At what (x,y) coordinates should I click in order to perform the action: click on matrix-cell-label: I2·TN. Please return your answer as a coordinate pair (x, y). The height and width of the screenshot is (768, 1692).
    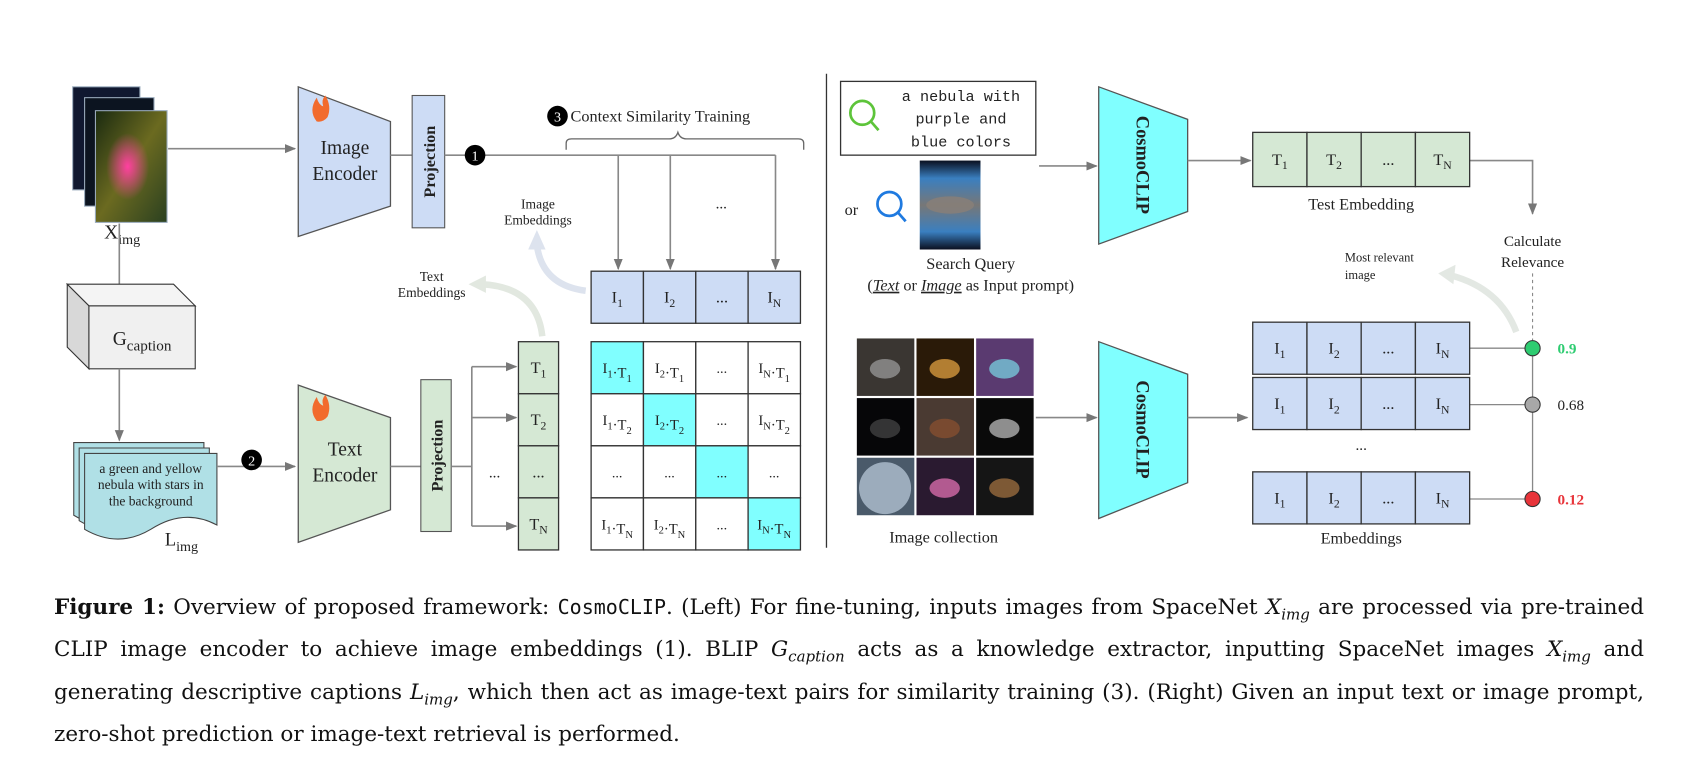
    Looking at the image, I should click on (670, 529).